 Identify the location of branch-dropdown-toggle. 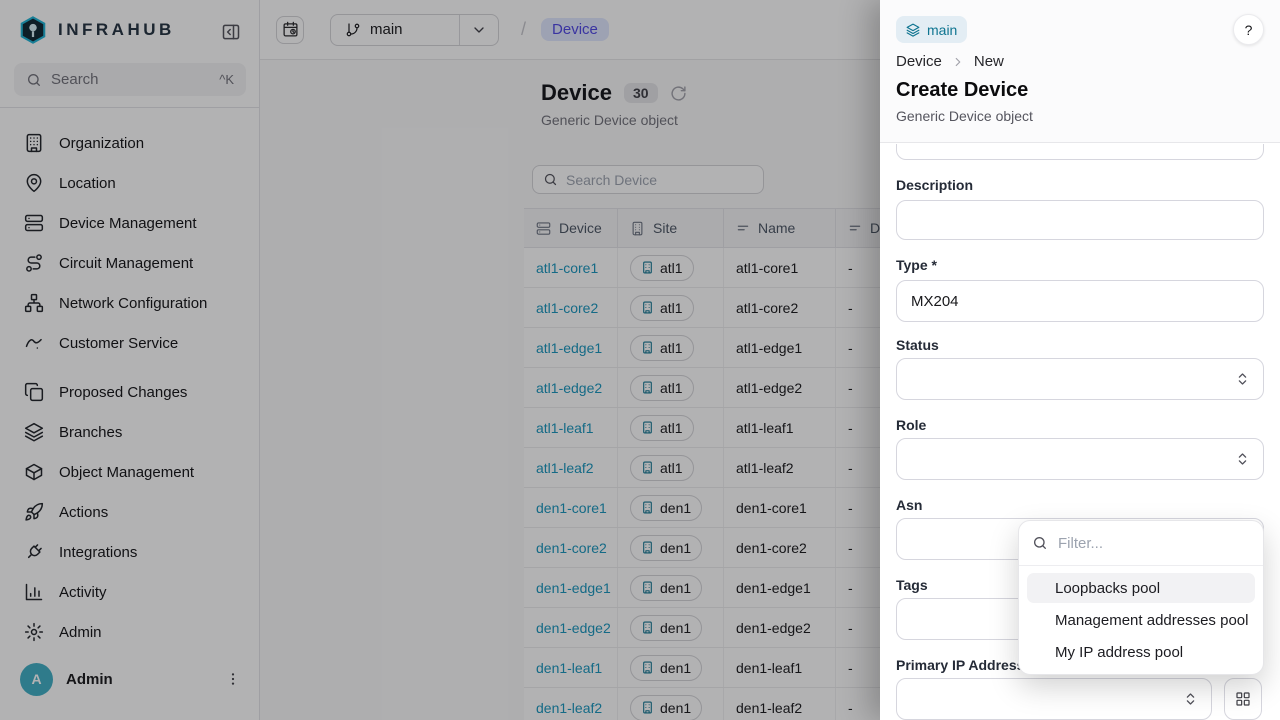
(479, 30).